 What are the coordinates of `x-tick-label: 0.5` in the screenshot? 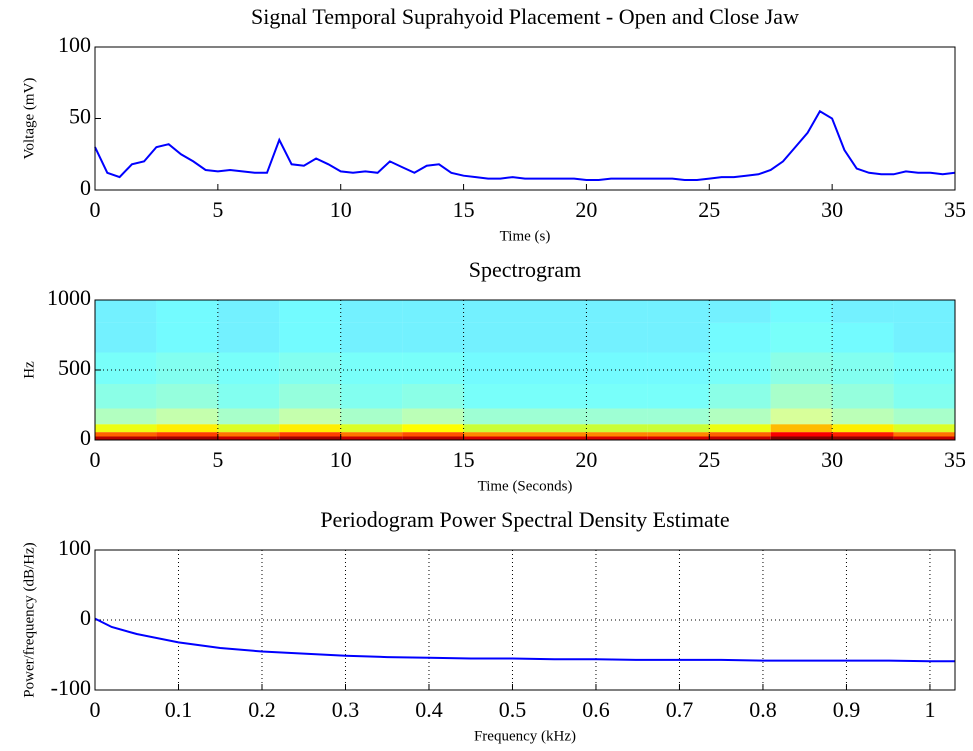 It's located at (513, 709).